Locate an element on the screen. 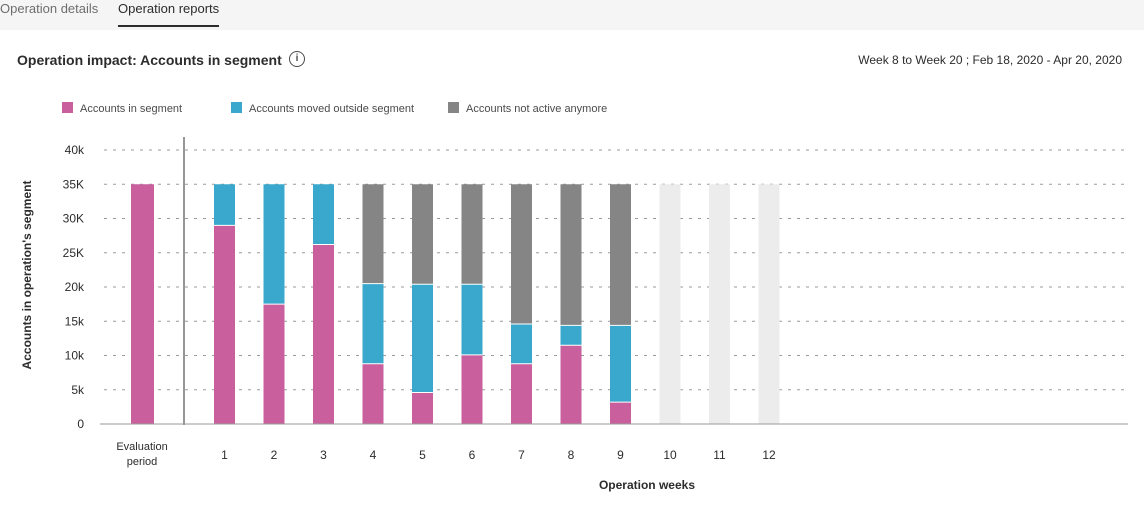  legend-item-not-active: Accounts not active anymore is located at coordinates (527, 108).